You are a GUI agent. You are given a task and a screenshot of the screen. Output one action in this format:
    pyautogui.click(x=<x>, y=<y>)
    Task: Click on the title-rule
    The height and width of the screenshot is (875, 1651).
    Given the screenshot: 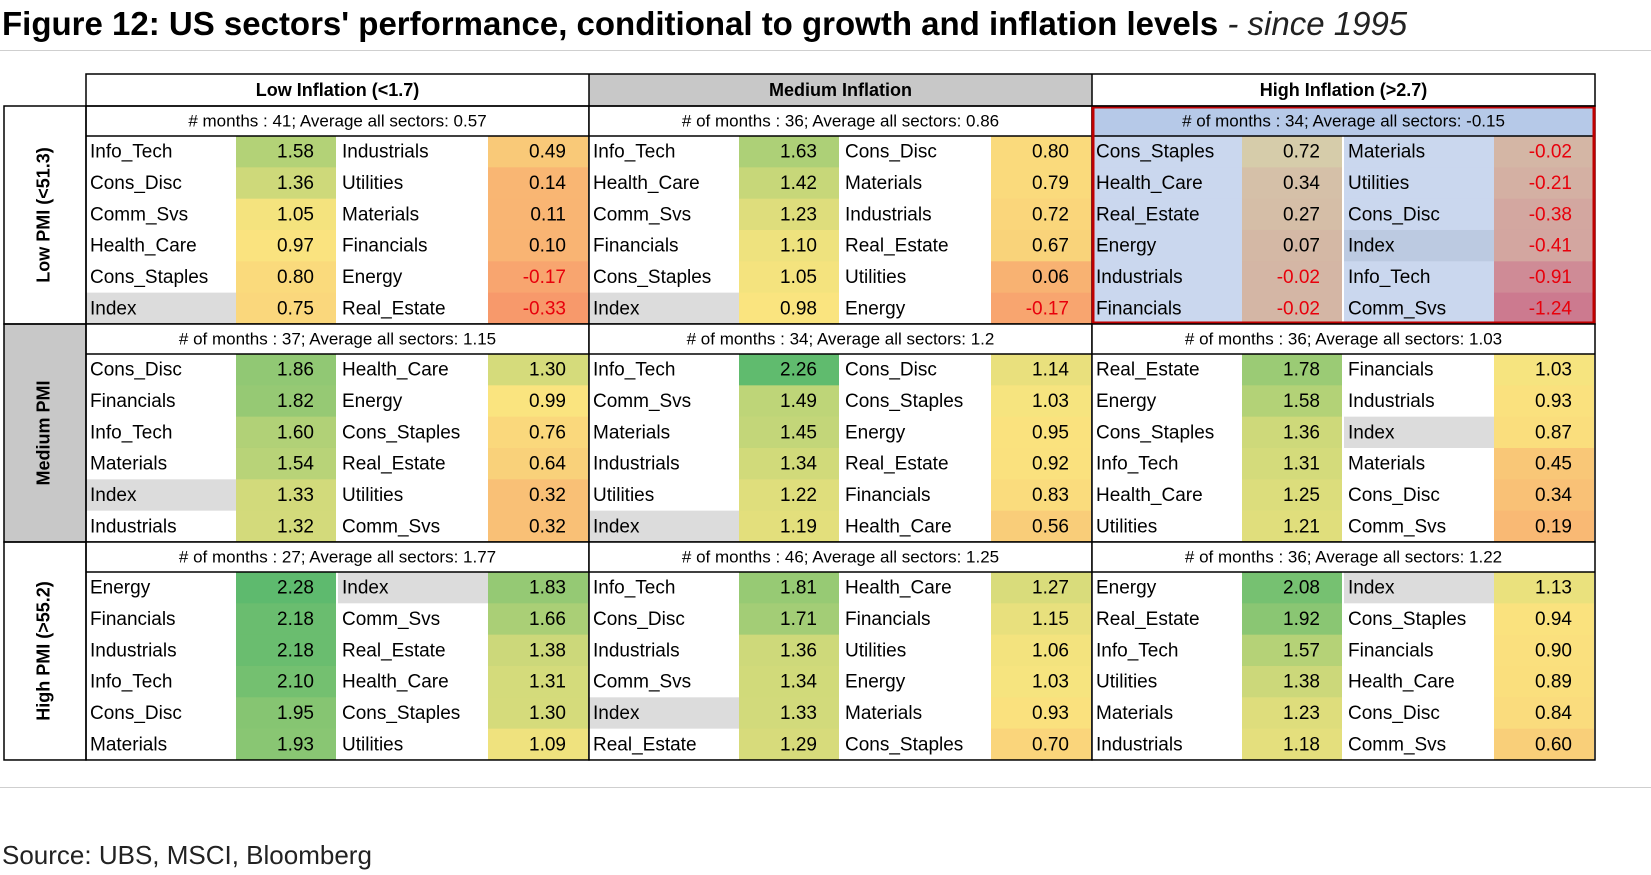 What is the action you would take?
    pyautogui.click(x=825, y=50)
    